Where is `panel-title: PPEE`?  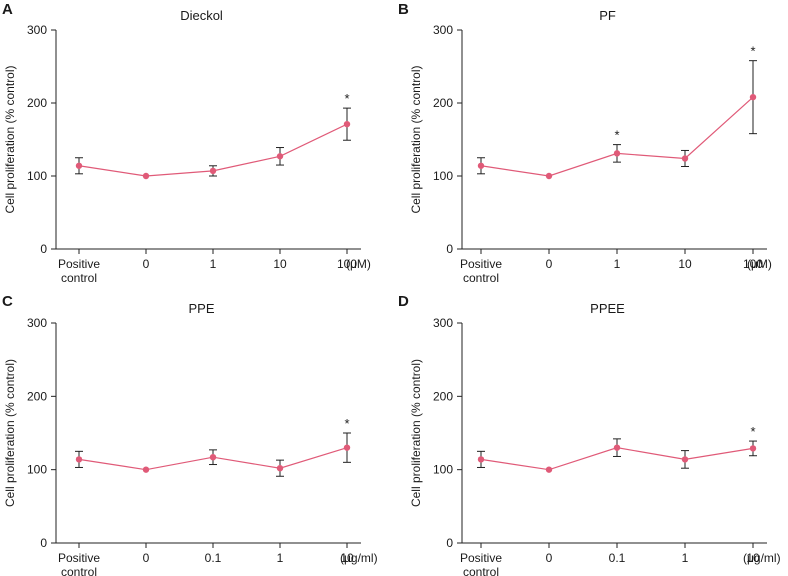 panel-title: PPEE is located at coordinates (607, 308).